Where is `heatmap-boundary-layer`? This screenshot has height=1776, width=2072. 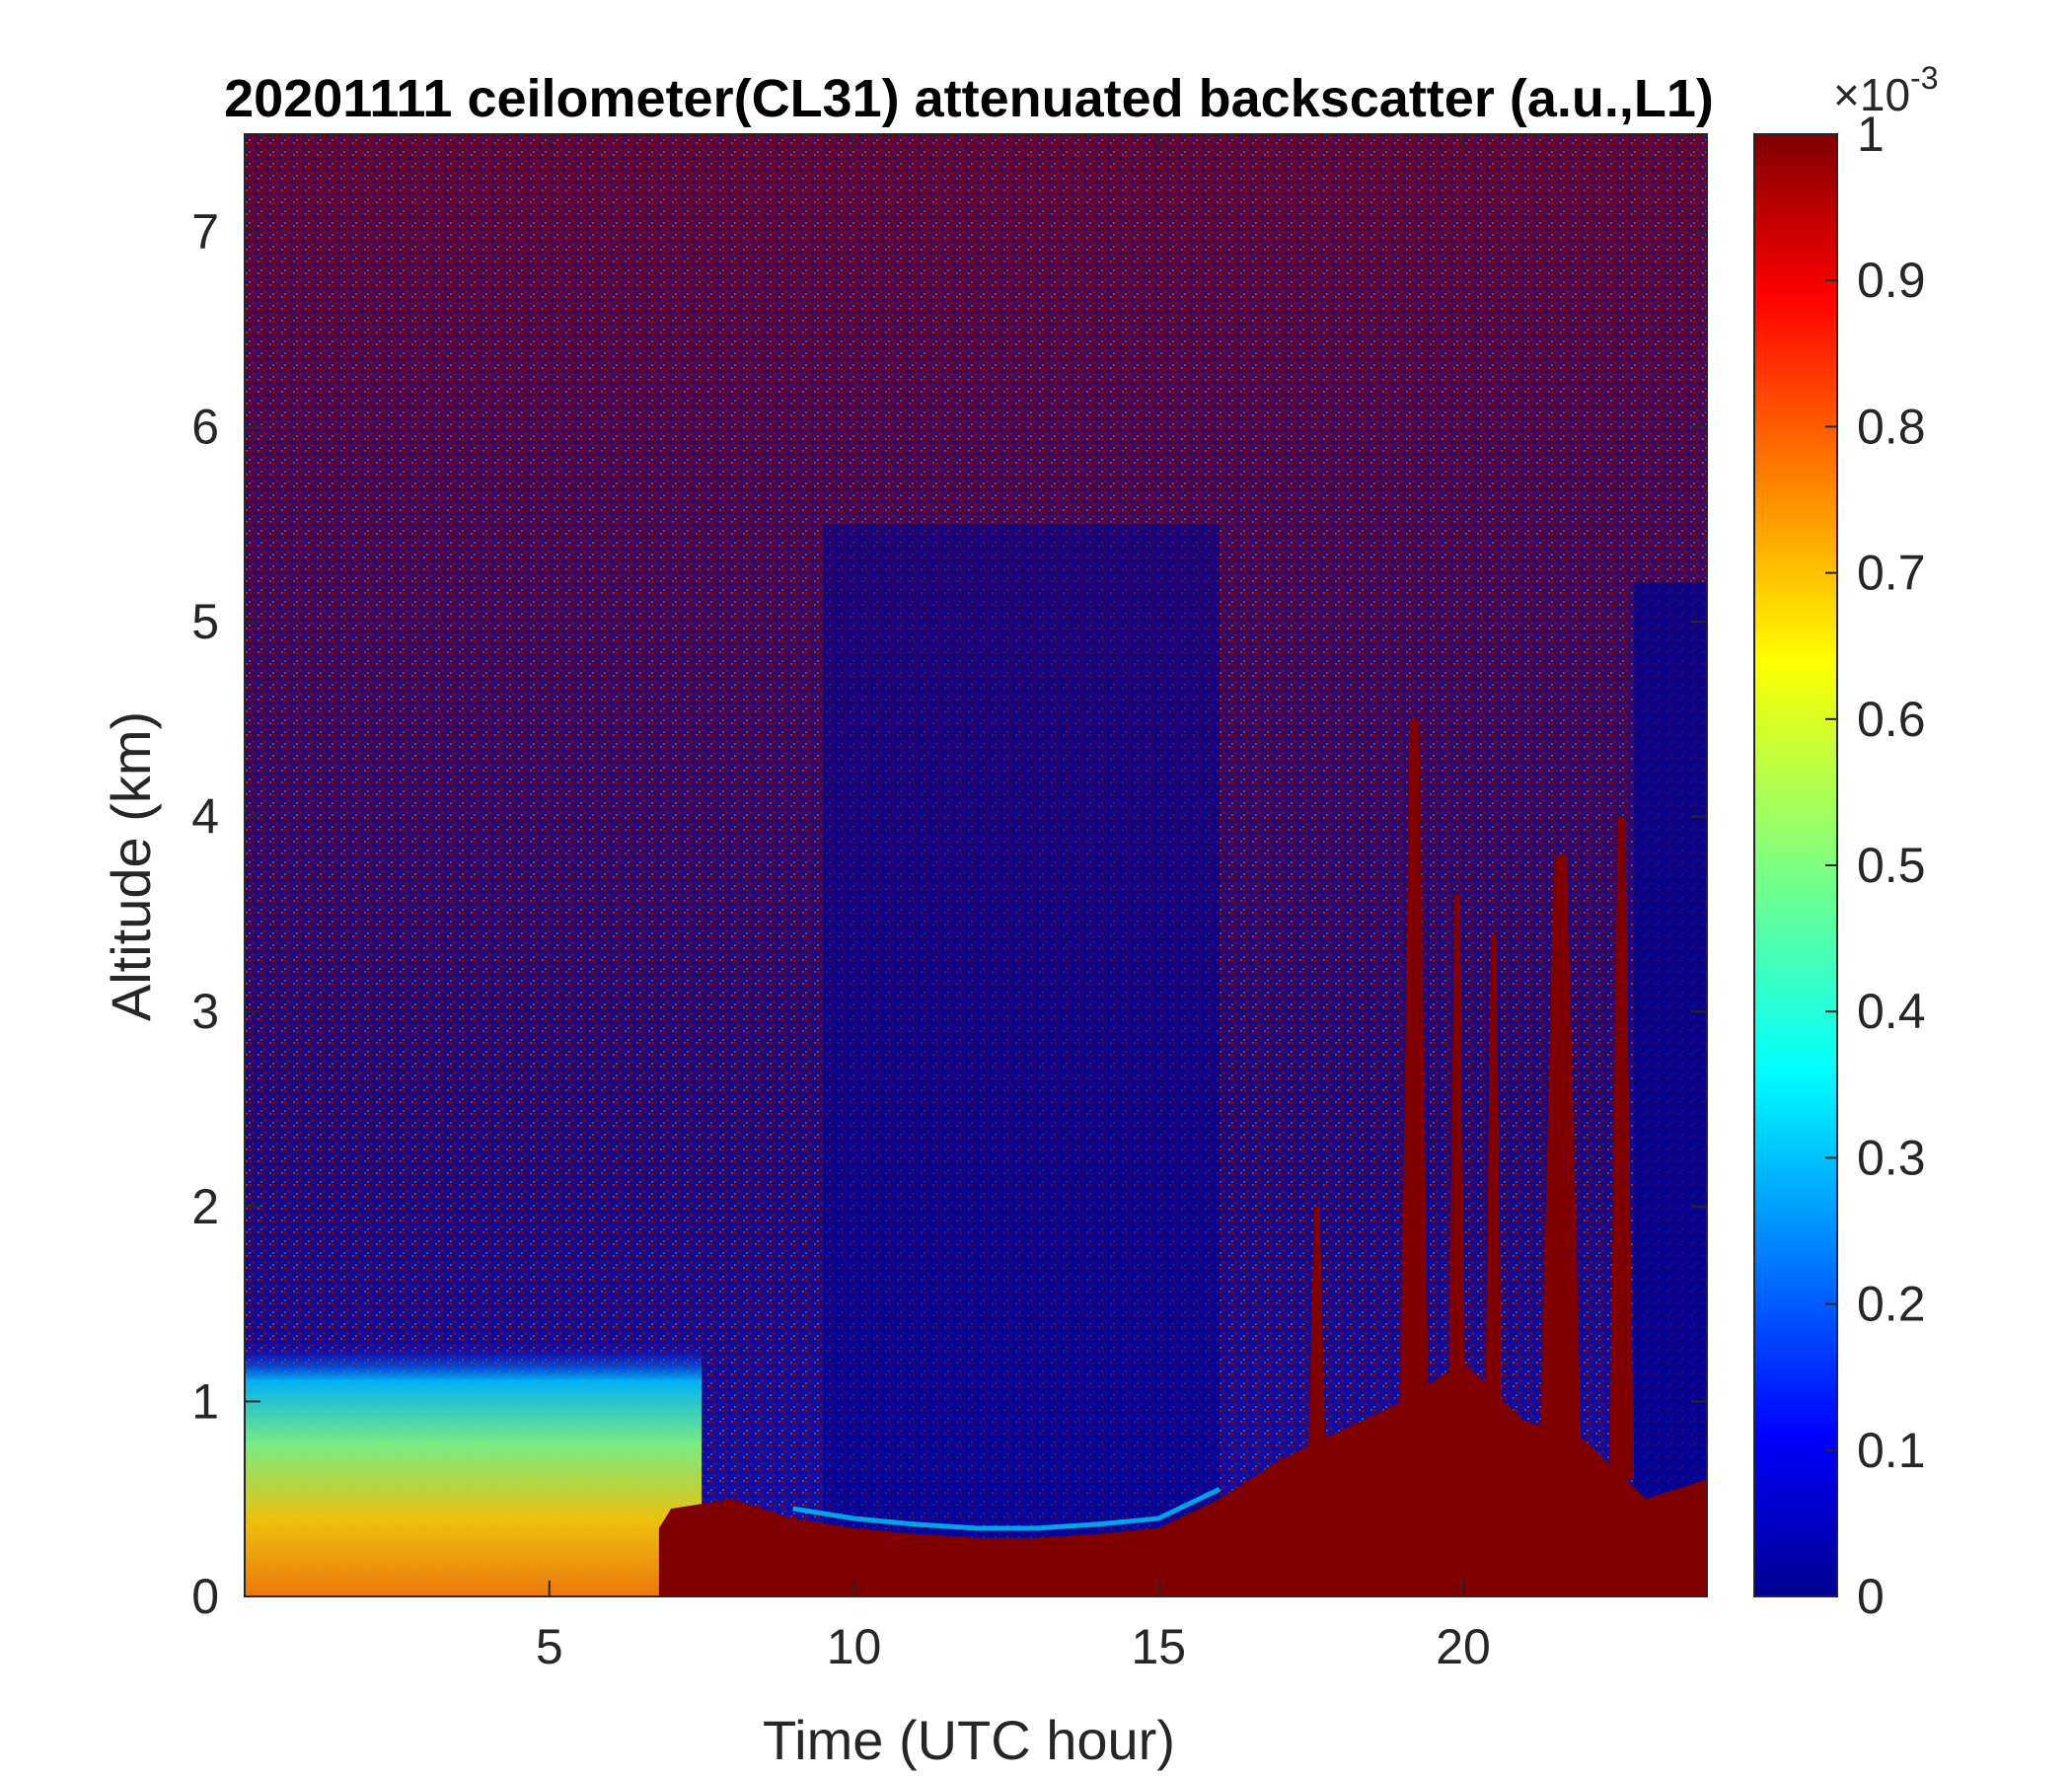 heatmap-boundary-layer is located at coordinates (1182, 1479).